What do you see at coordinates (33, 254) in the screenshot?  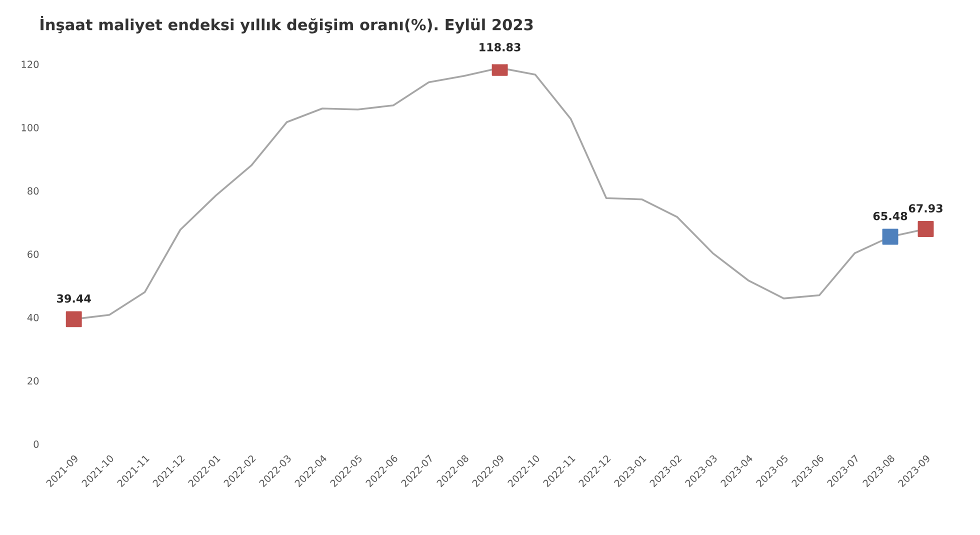 I see `y-tick-label: 60` at bounding box center [33, 254].